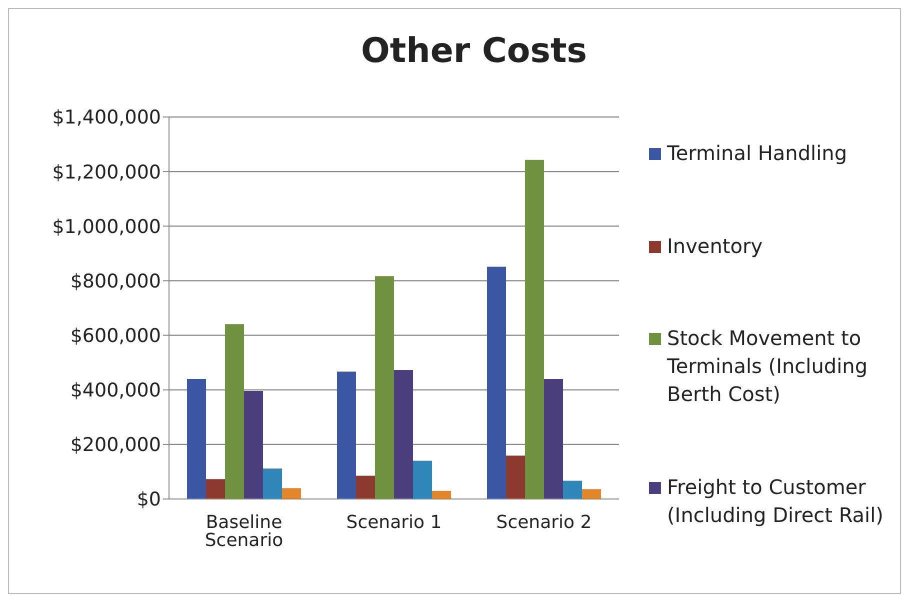 This screenshot has height=602, width=909. What do you see at coordinates (106, 172) in the screenshot?
I see `y-tick-label: $1,200,000` at bounding box center [106, 172].